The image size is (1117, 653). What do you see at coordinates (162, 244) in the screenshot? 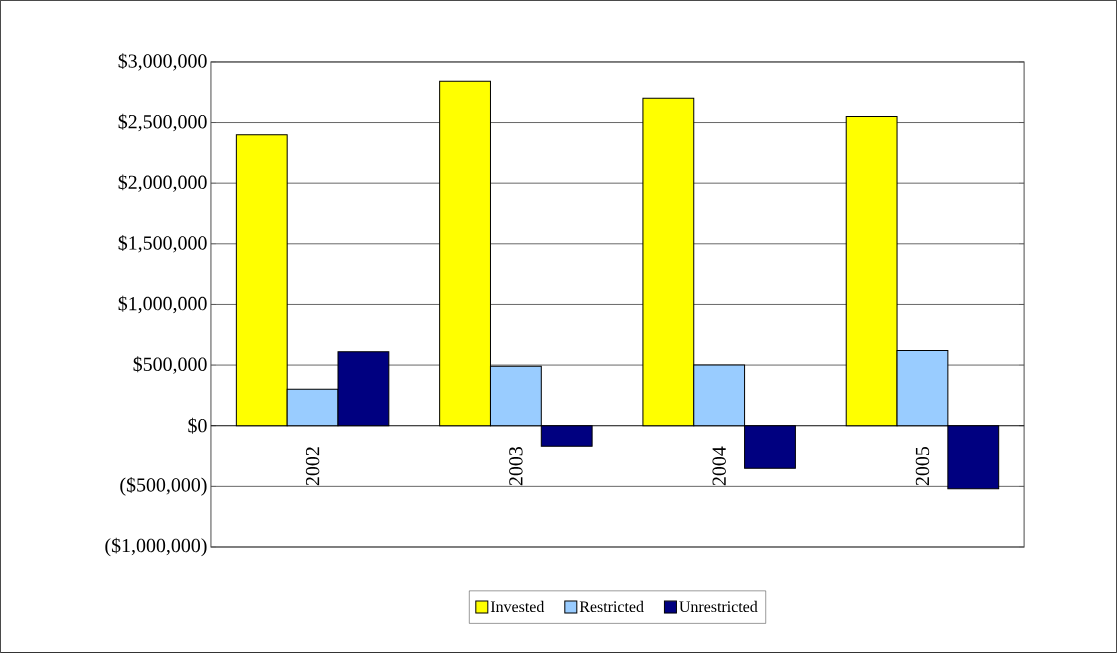
I see `y-tick-label: $1,500,000` at bounding box center [162, 244].